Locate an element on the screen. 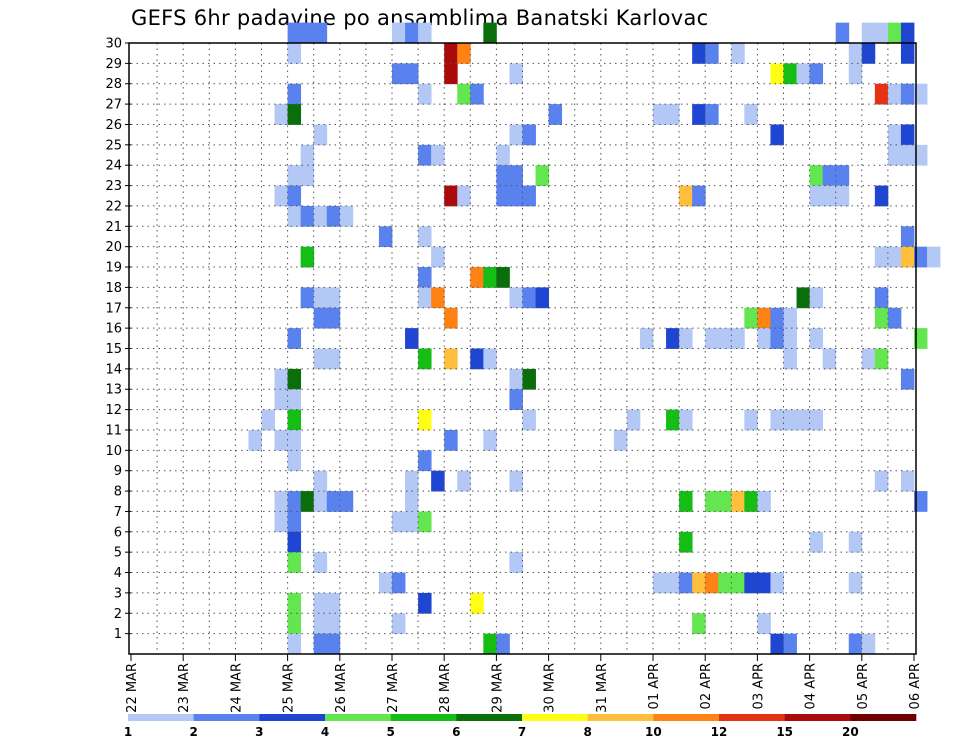 This screenshot has height=742, width=960. y-tick-label: 25 is located at coordinates (113, 145).